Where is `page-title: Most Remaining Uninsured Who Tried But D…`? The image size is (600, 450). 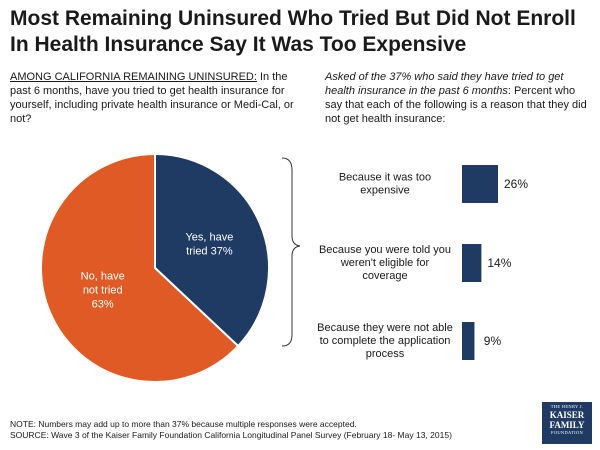
page-title: Most Remaining Uninsured Who Tried But D… is located at coordinates (293, 31).